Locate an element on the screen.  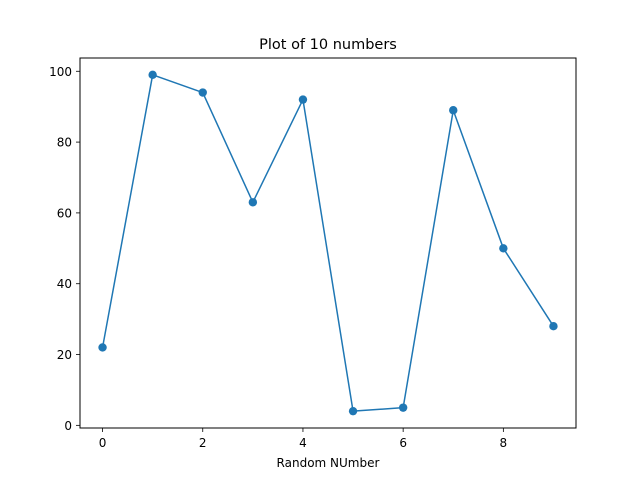
y-tick-label: 40 is located at coordinates (64, 284).